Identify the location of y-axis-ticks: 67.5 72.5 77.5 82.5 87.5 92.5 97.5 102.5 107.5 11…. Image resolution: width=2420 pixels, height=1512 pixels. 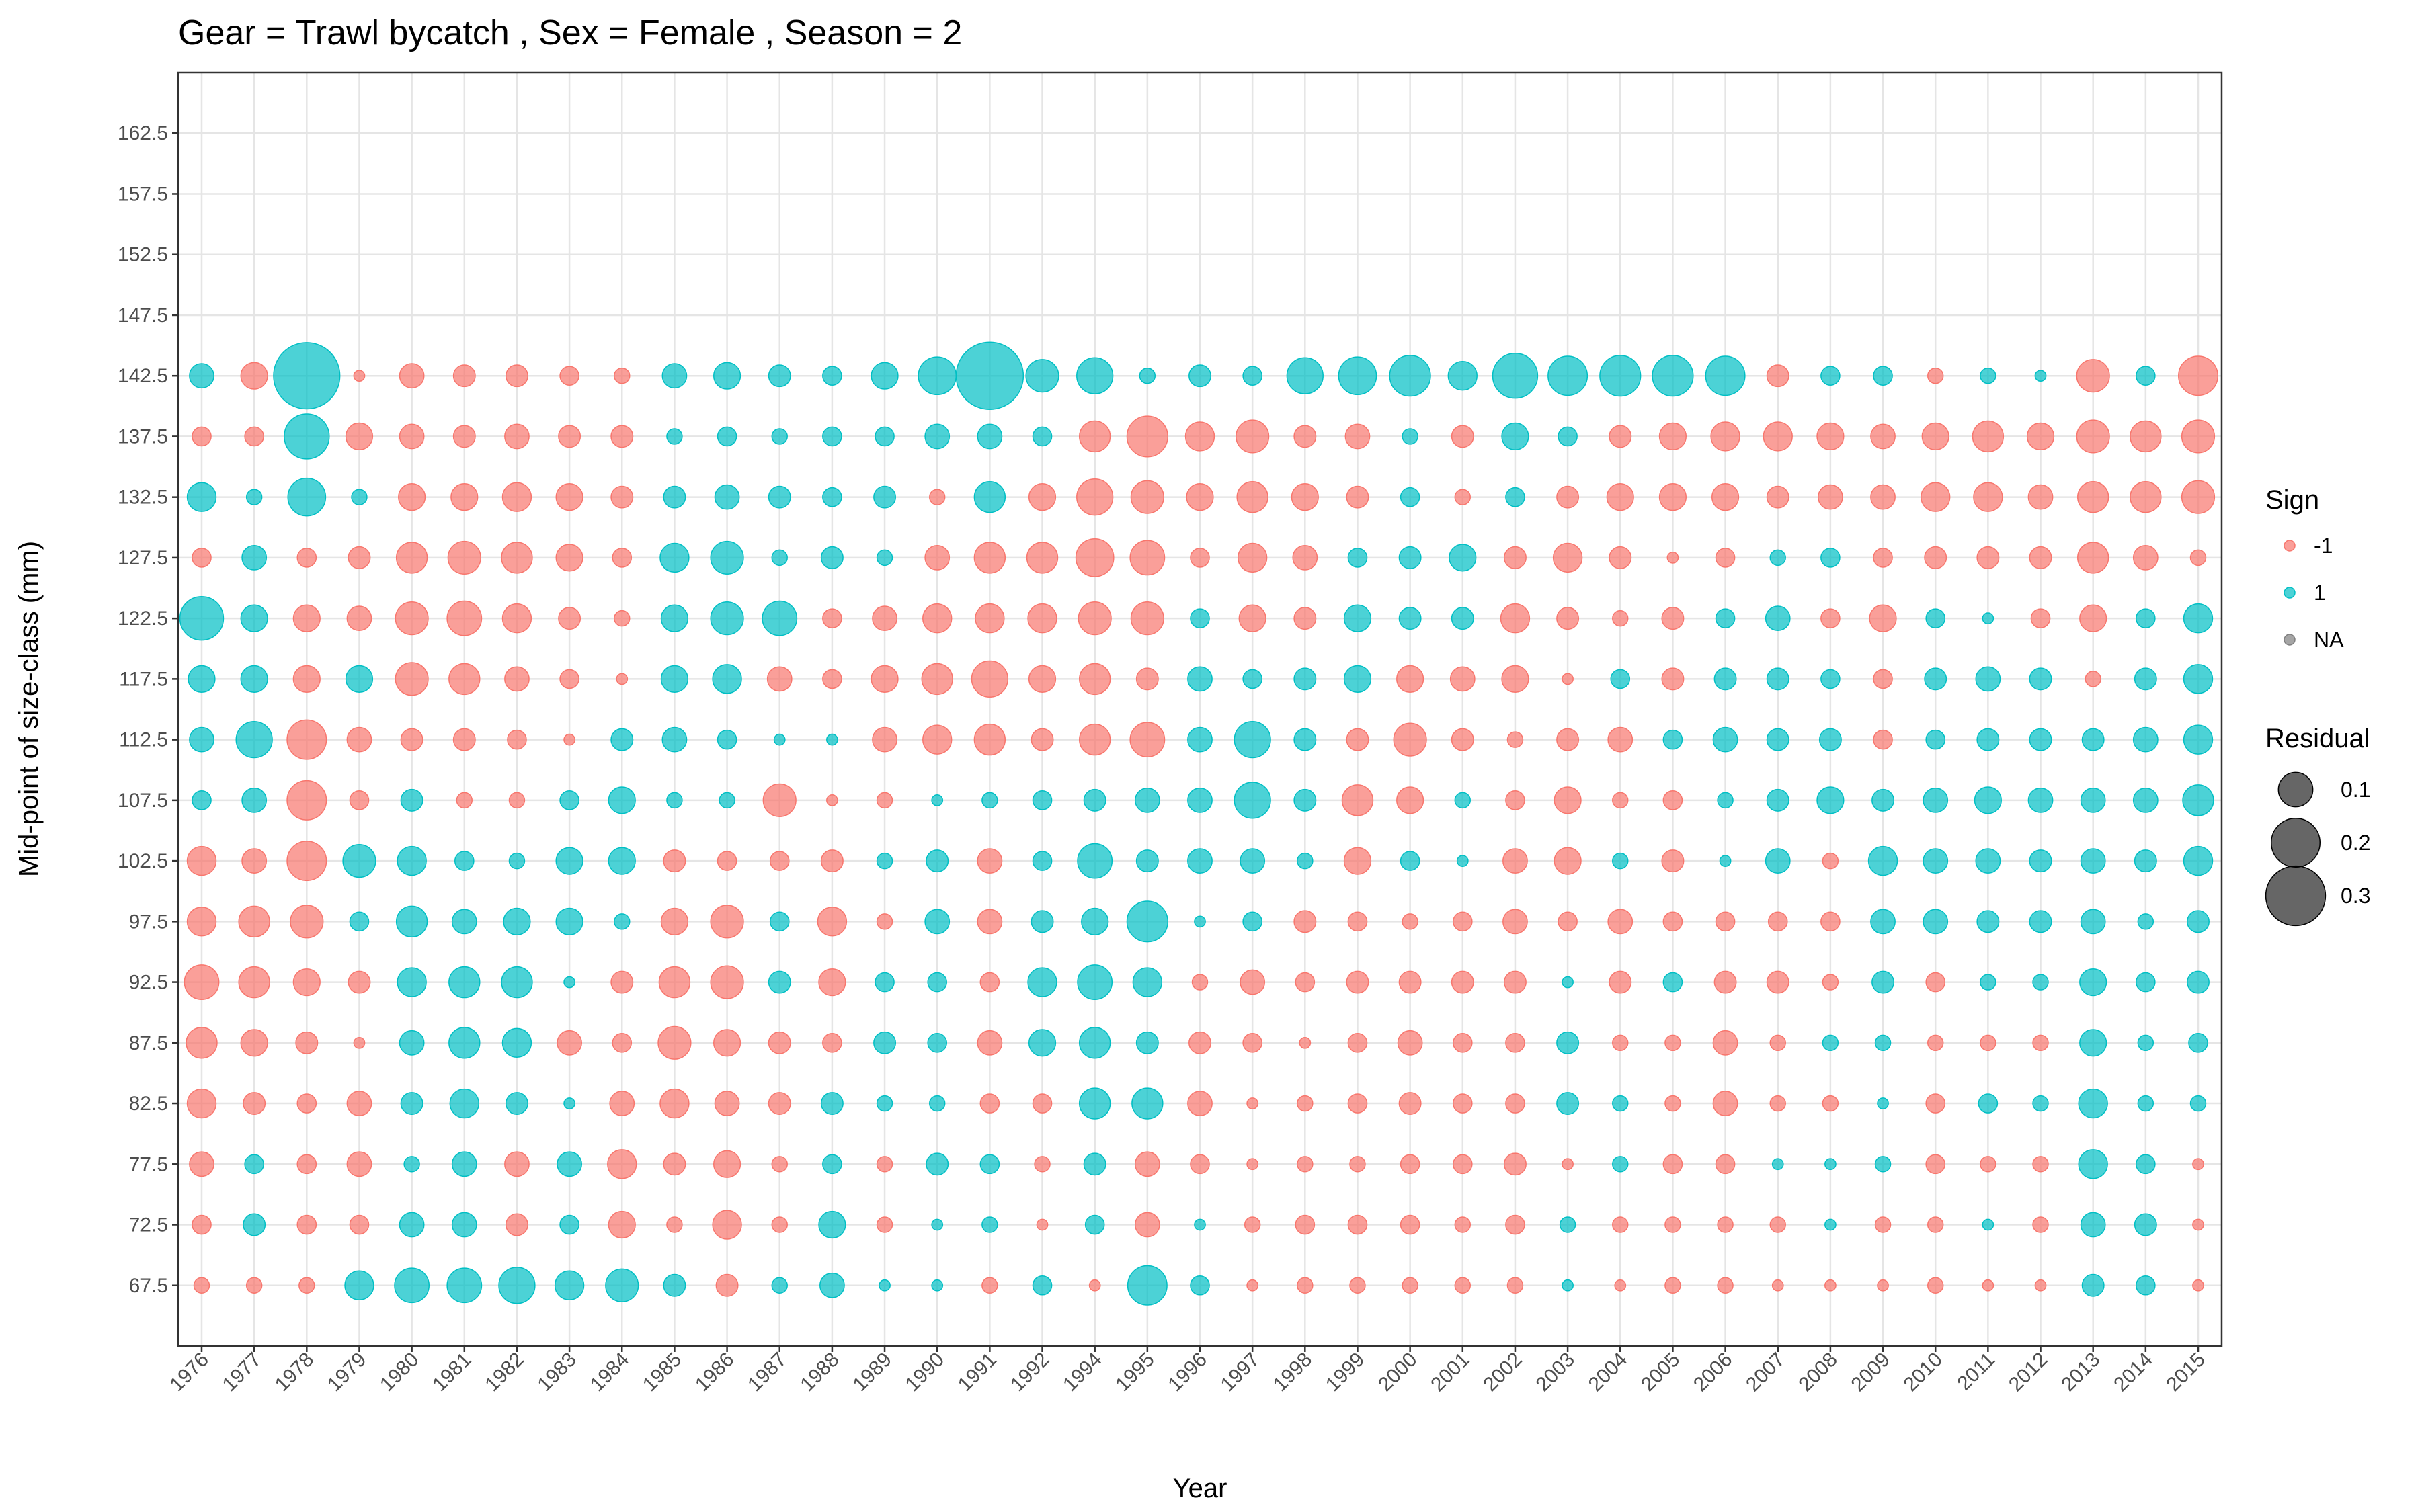
(148, 710).